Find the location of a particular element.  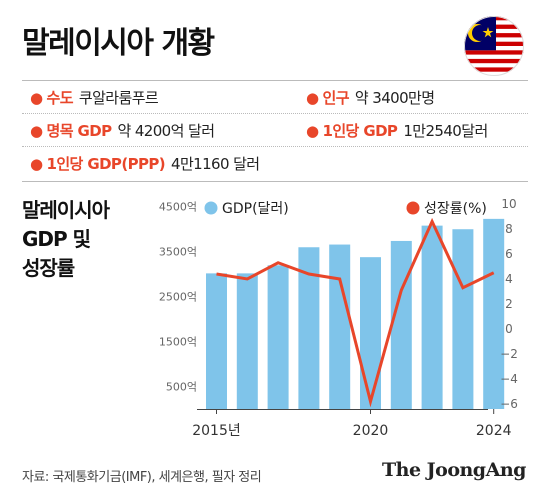

right-axis-tick-label: −6 is located at coordinates (509, 404).